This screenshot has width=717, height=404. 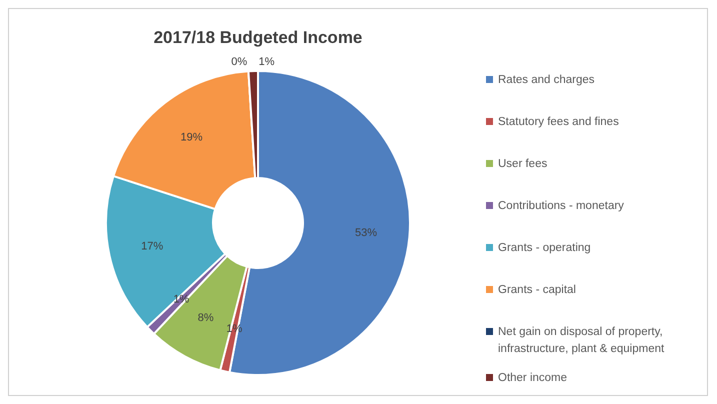 I want to click on legend-label: Contributions - monetary, so click(x=561, y=206).